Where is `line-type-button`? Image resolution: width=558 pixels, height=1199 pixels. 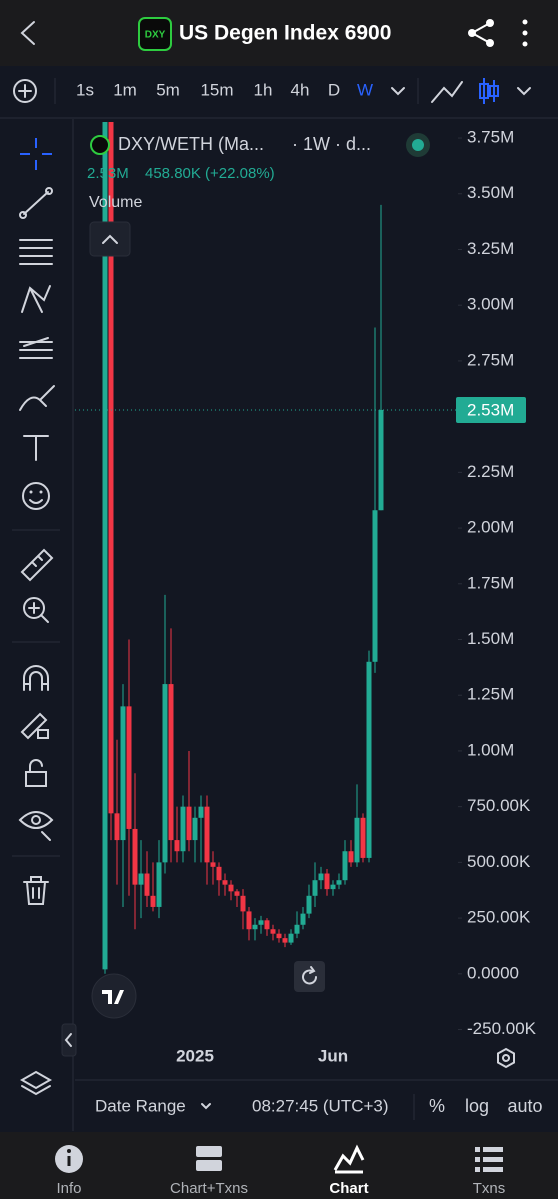 line-type-button is located at coordinates (447, 92).